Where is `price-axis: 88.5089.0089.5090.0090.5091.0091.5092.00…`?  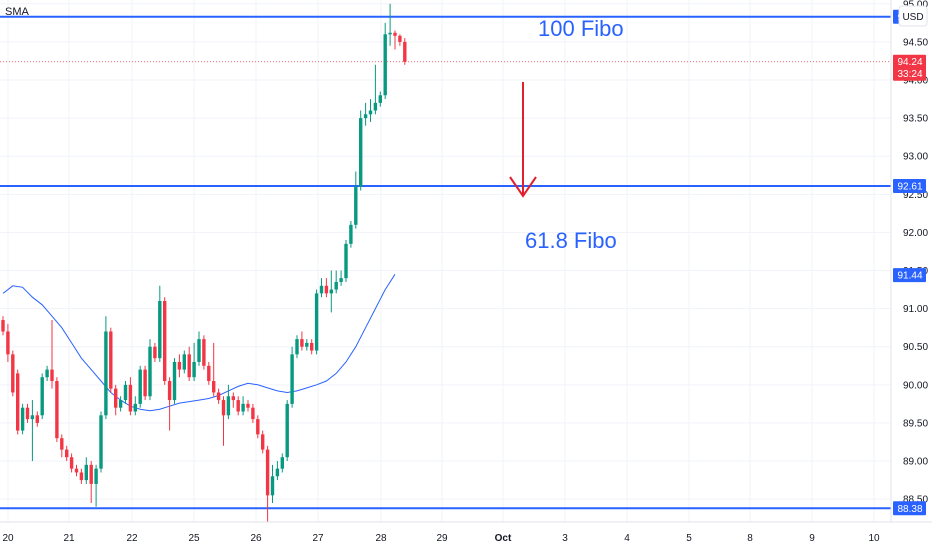 price-axis: 88.5089.0089.5090.0090.5091.0091.5092.00… is located at coordinates (915, 253).